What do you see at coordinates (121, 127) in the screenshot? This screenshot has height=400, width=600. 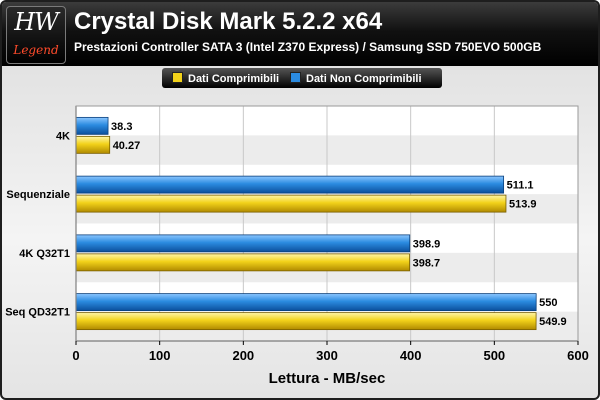 I see `value-label-incompressible: 38.3` at bounding box center [121, 127].